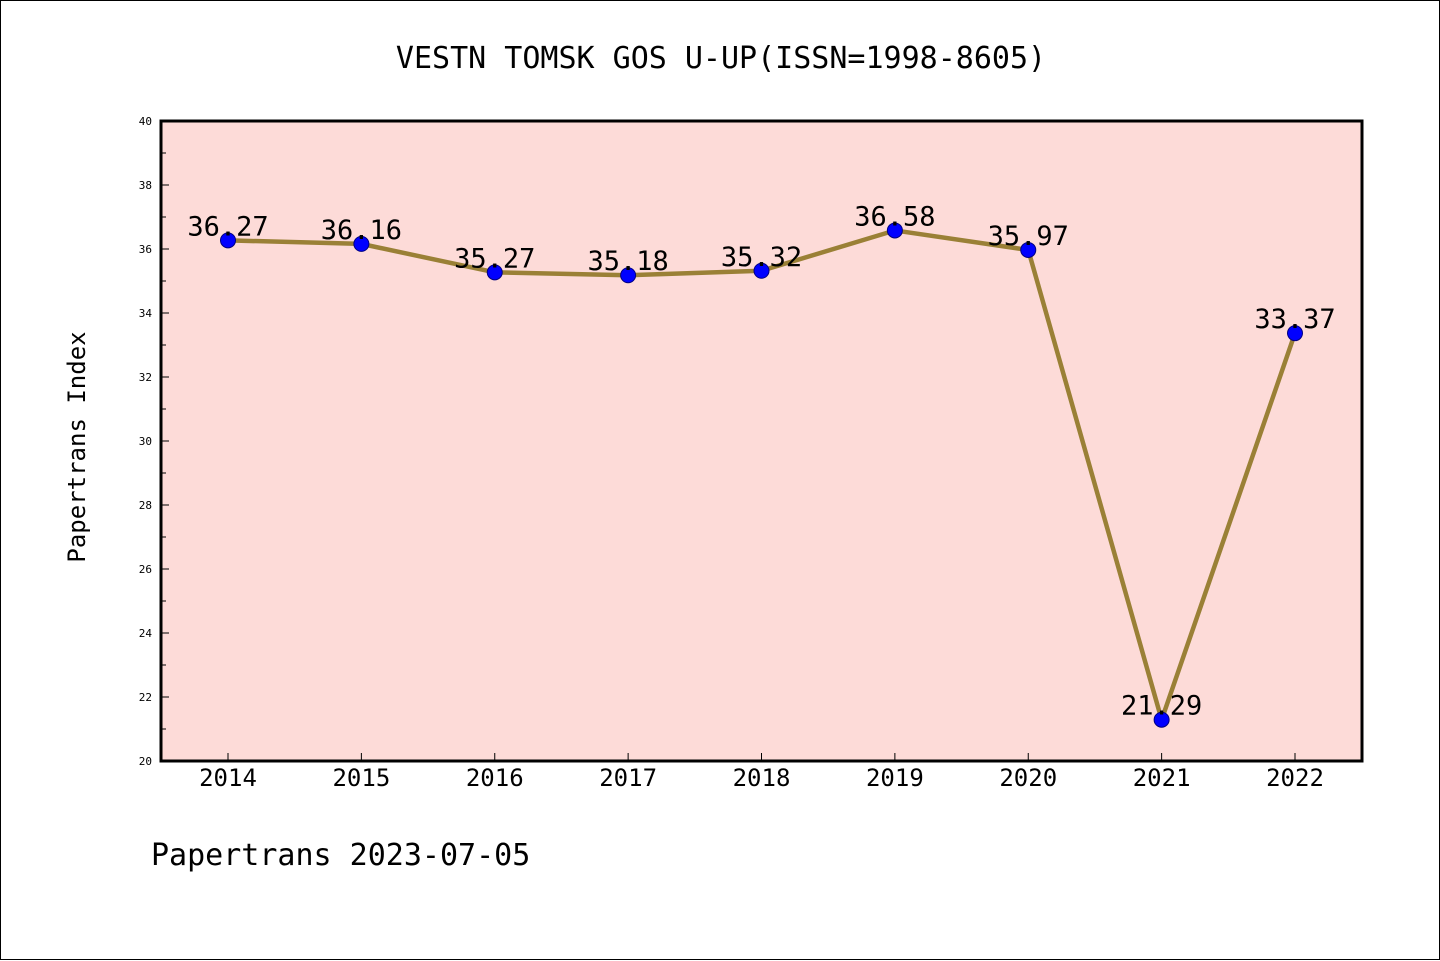 The image size is (1440, 961). I want to click on data-label: 35.18, so click(627, 261).